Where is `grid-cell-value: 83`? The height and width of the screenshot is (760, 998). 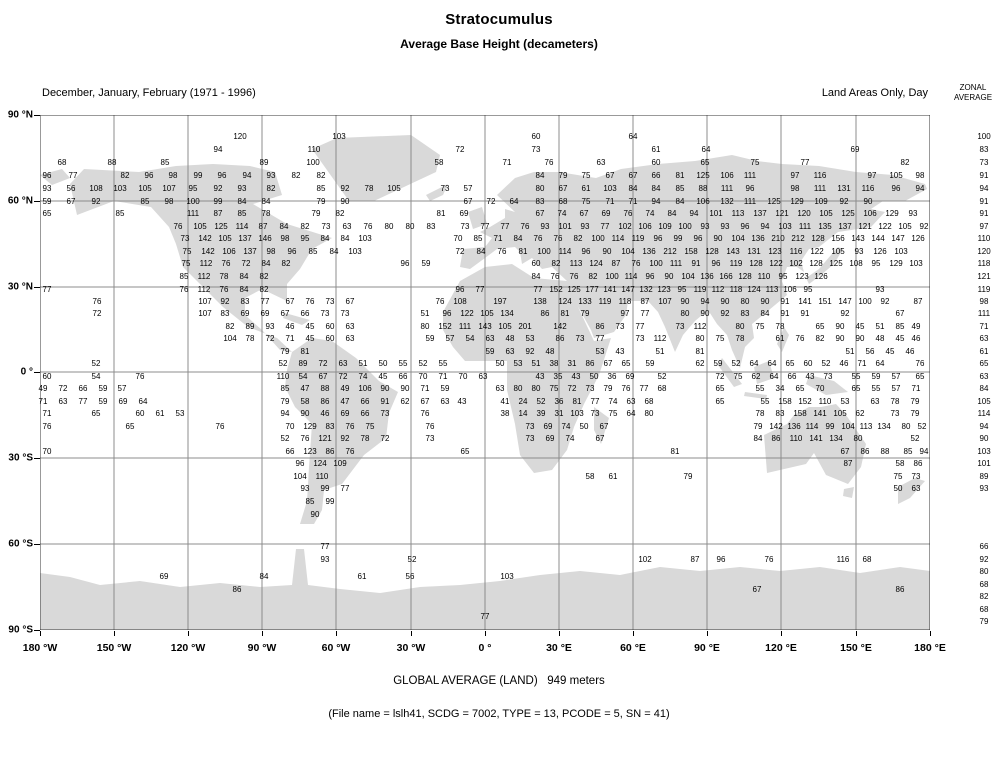 grid-cell-value: 83 is located at coordinates (431, 226).